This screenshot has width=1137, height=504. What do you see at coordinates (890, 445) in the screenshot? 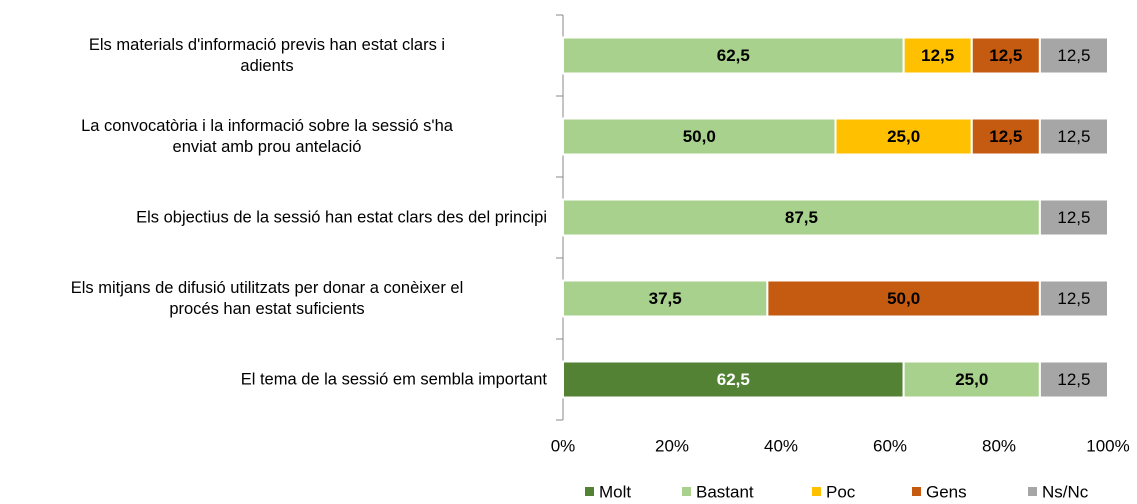
I see `x-tick-label: 60%` at bounding box center [890, 445].